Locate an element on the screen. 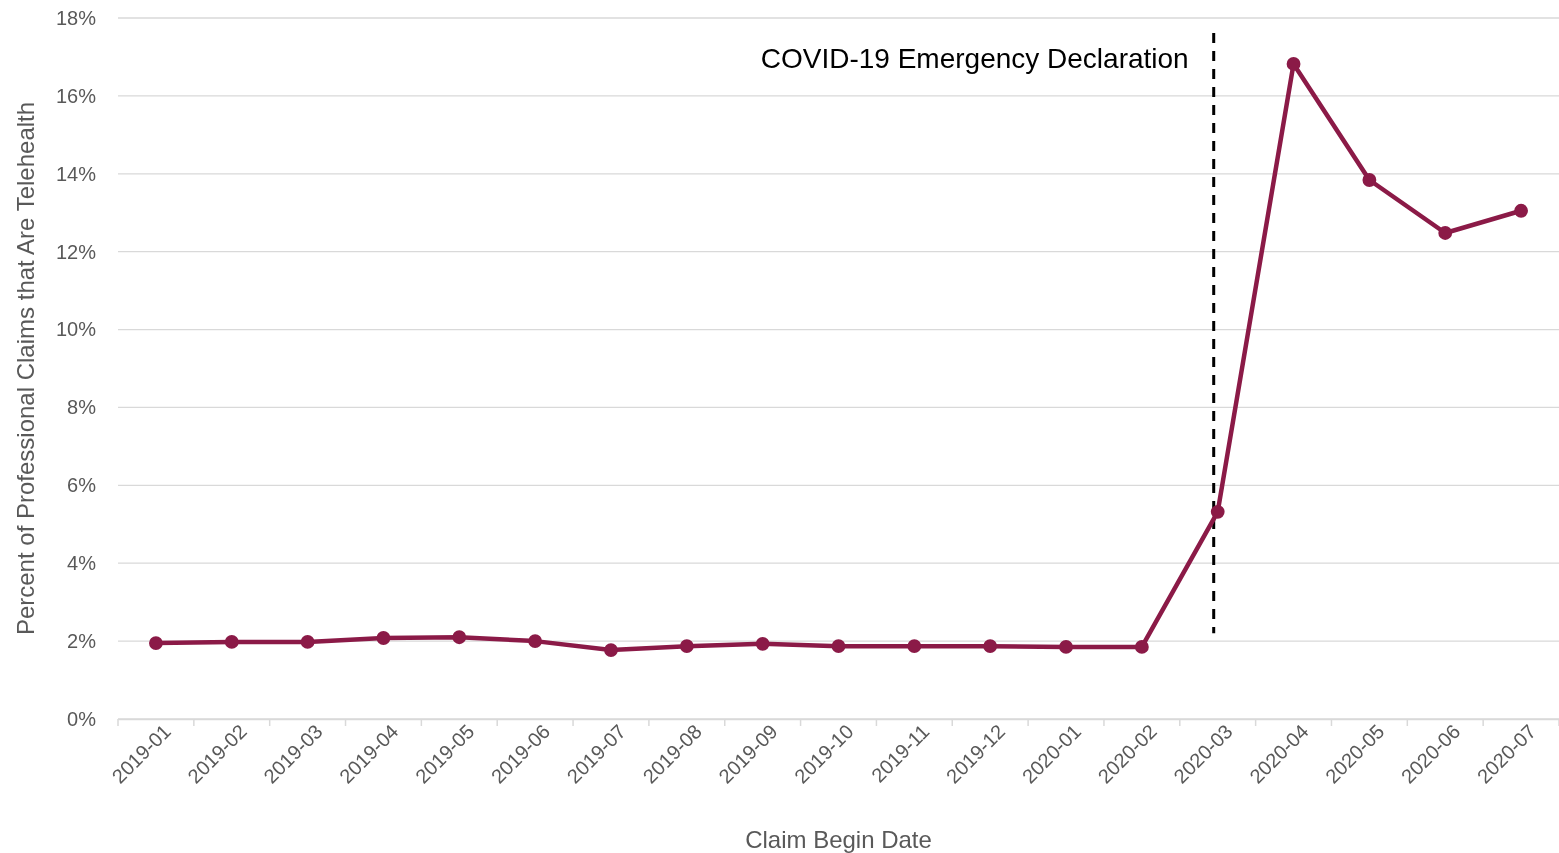 This screenshot has width=1559, height=853. x-axis-title: Claim Begin Date is located at coordinates (838, 839).